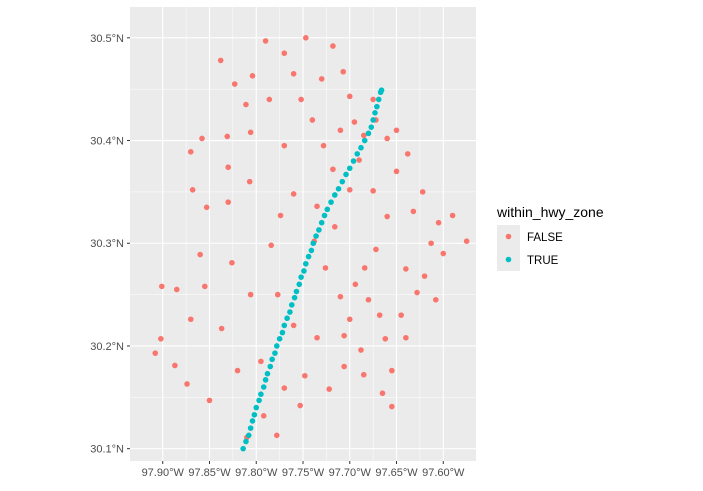 This screenshot has width=703, height=491. I want to click on y-tick-label: 30.5°N, so click(107, 39).